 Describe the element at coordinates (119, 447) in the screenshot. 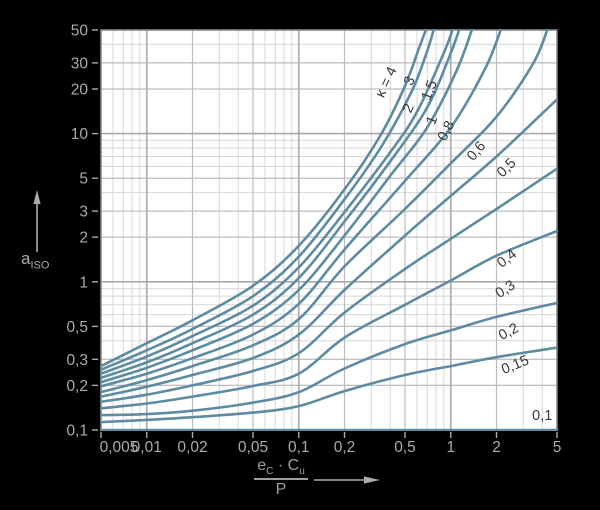

I see `x-tick-label: 0,005` at that location.